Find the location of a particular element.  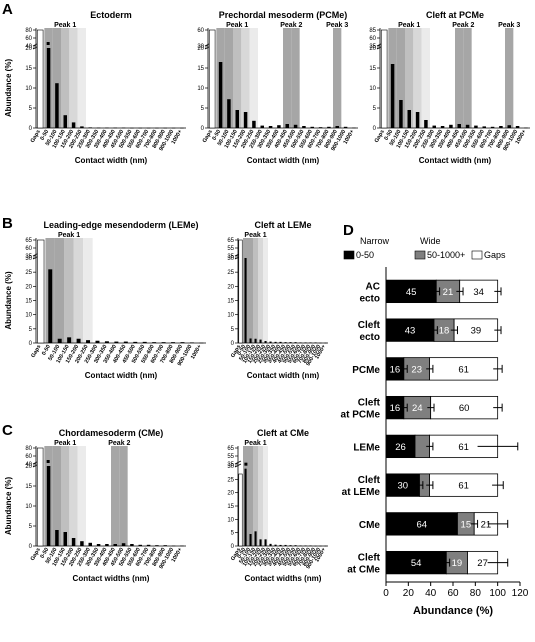

x-tick-label: 80 is located at coordinates (476, 593).